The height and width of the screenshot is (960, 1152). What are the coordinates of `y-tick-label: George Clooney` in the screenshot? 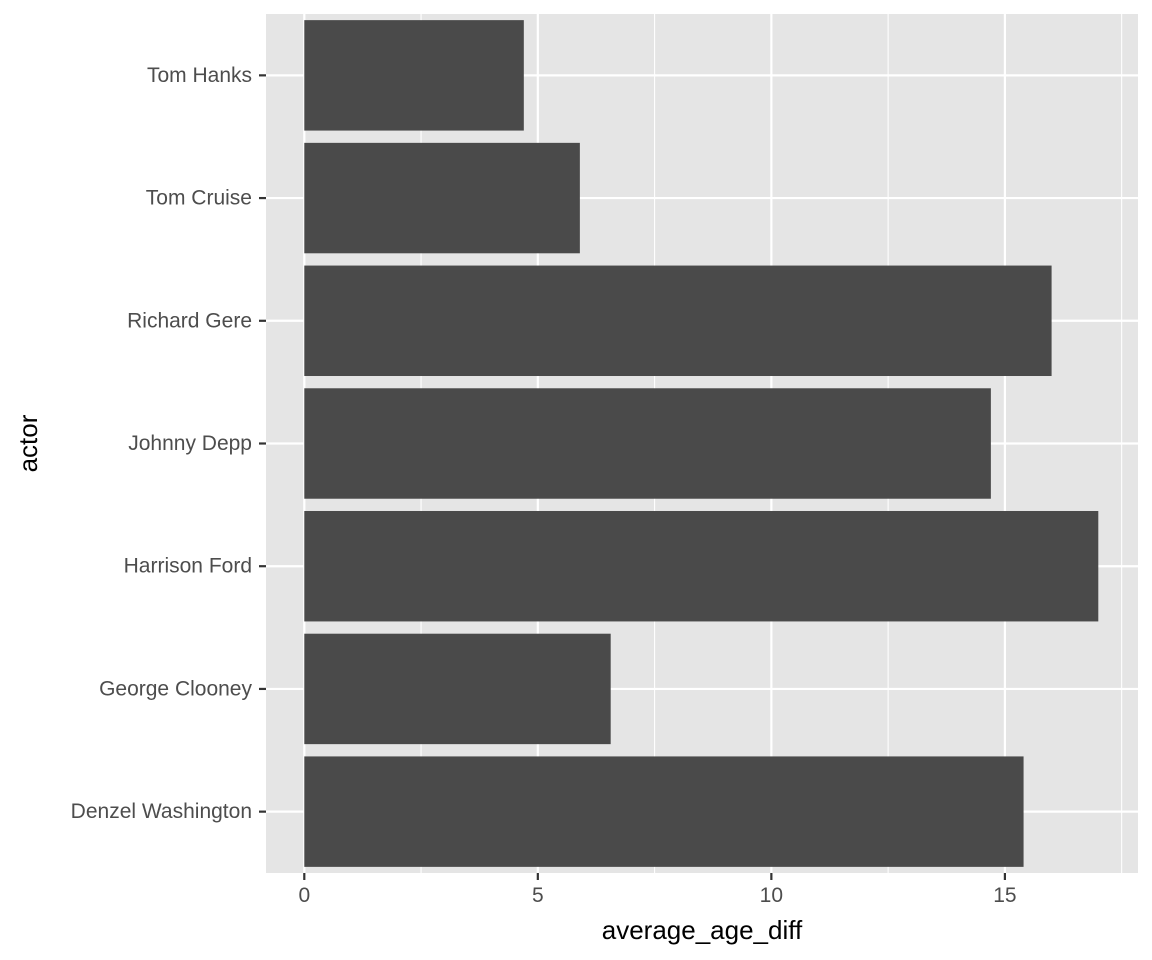 It's located at (175, 688).